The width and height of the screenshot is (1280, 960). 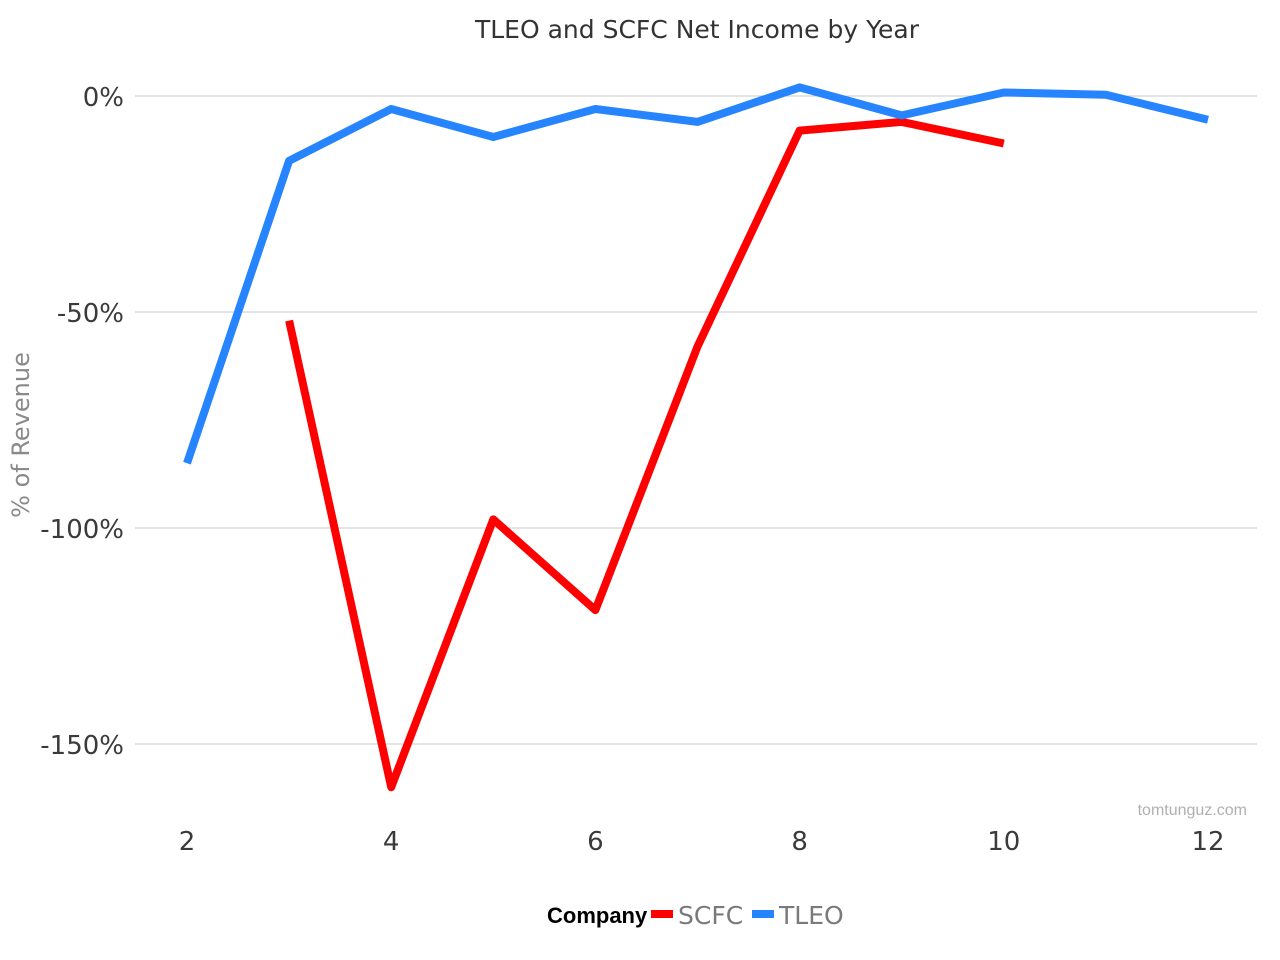 I want to click on legend-swatch-scfc, so click(x=662, y=914).